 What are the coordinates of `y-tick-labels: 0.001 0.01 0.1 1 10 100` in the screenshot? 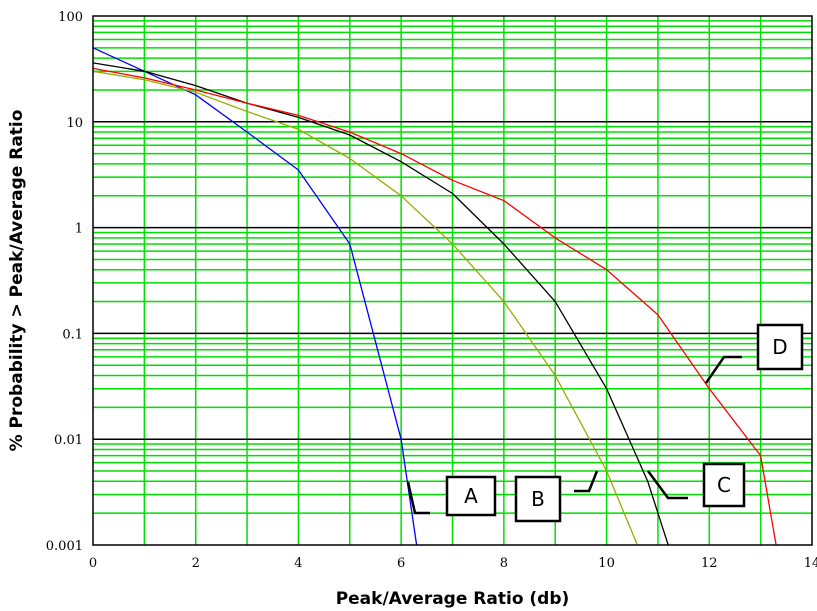 It's located at (64, 282).